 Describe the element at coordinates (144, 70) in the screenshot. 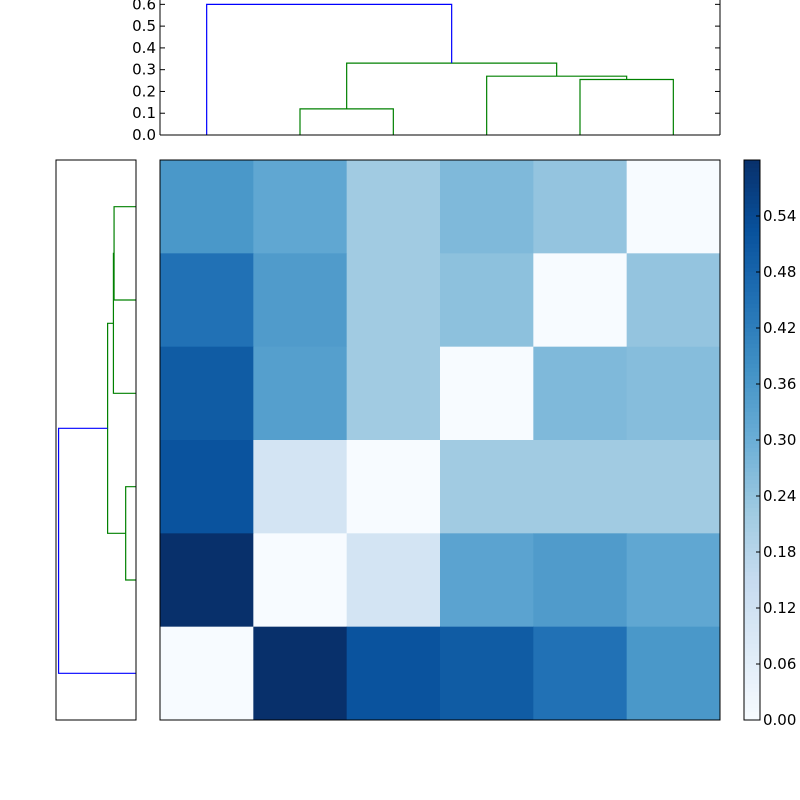

I see `top-dendrogram-ytick-label: 0.3` at that location.